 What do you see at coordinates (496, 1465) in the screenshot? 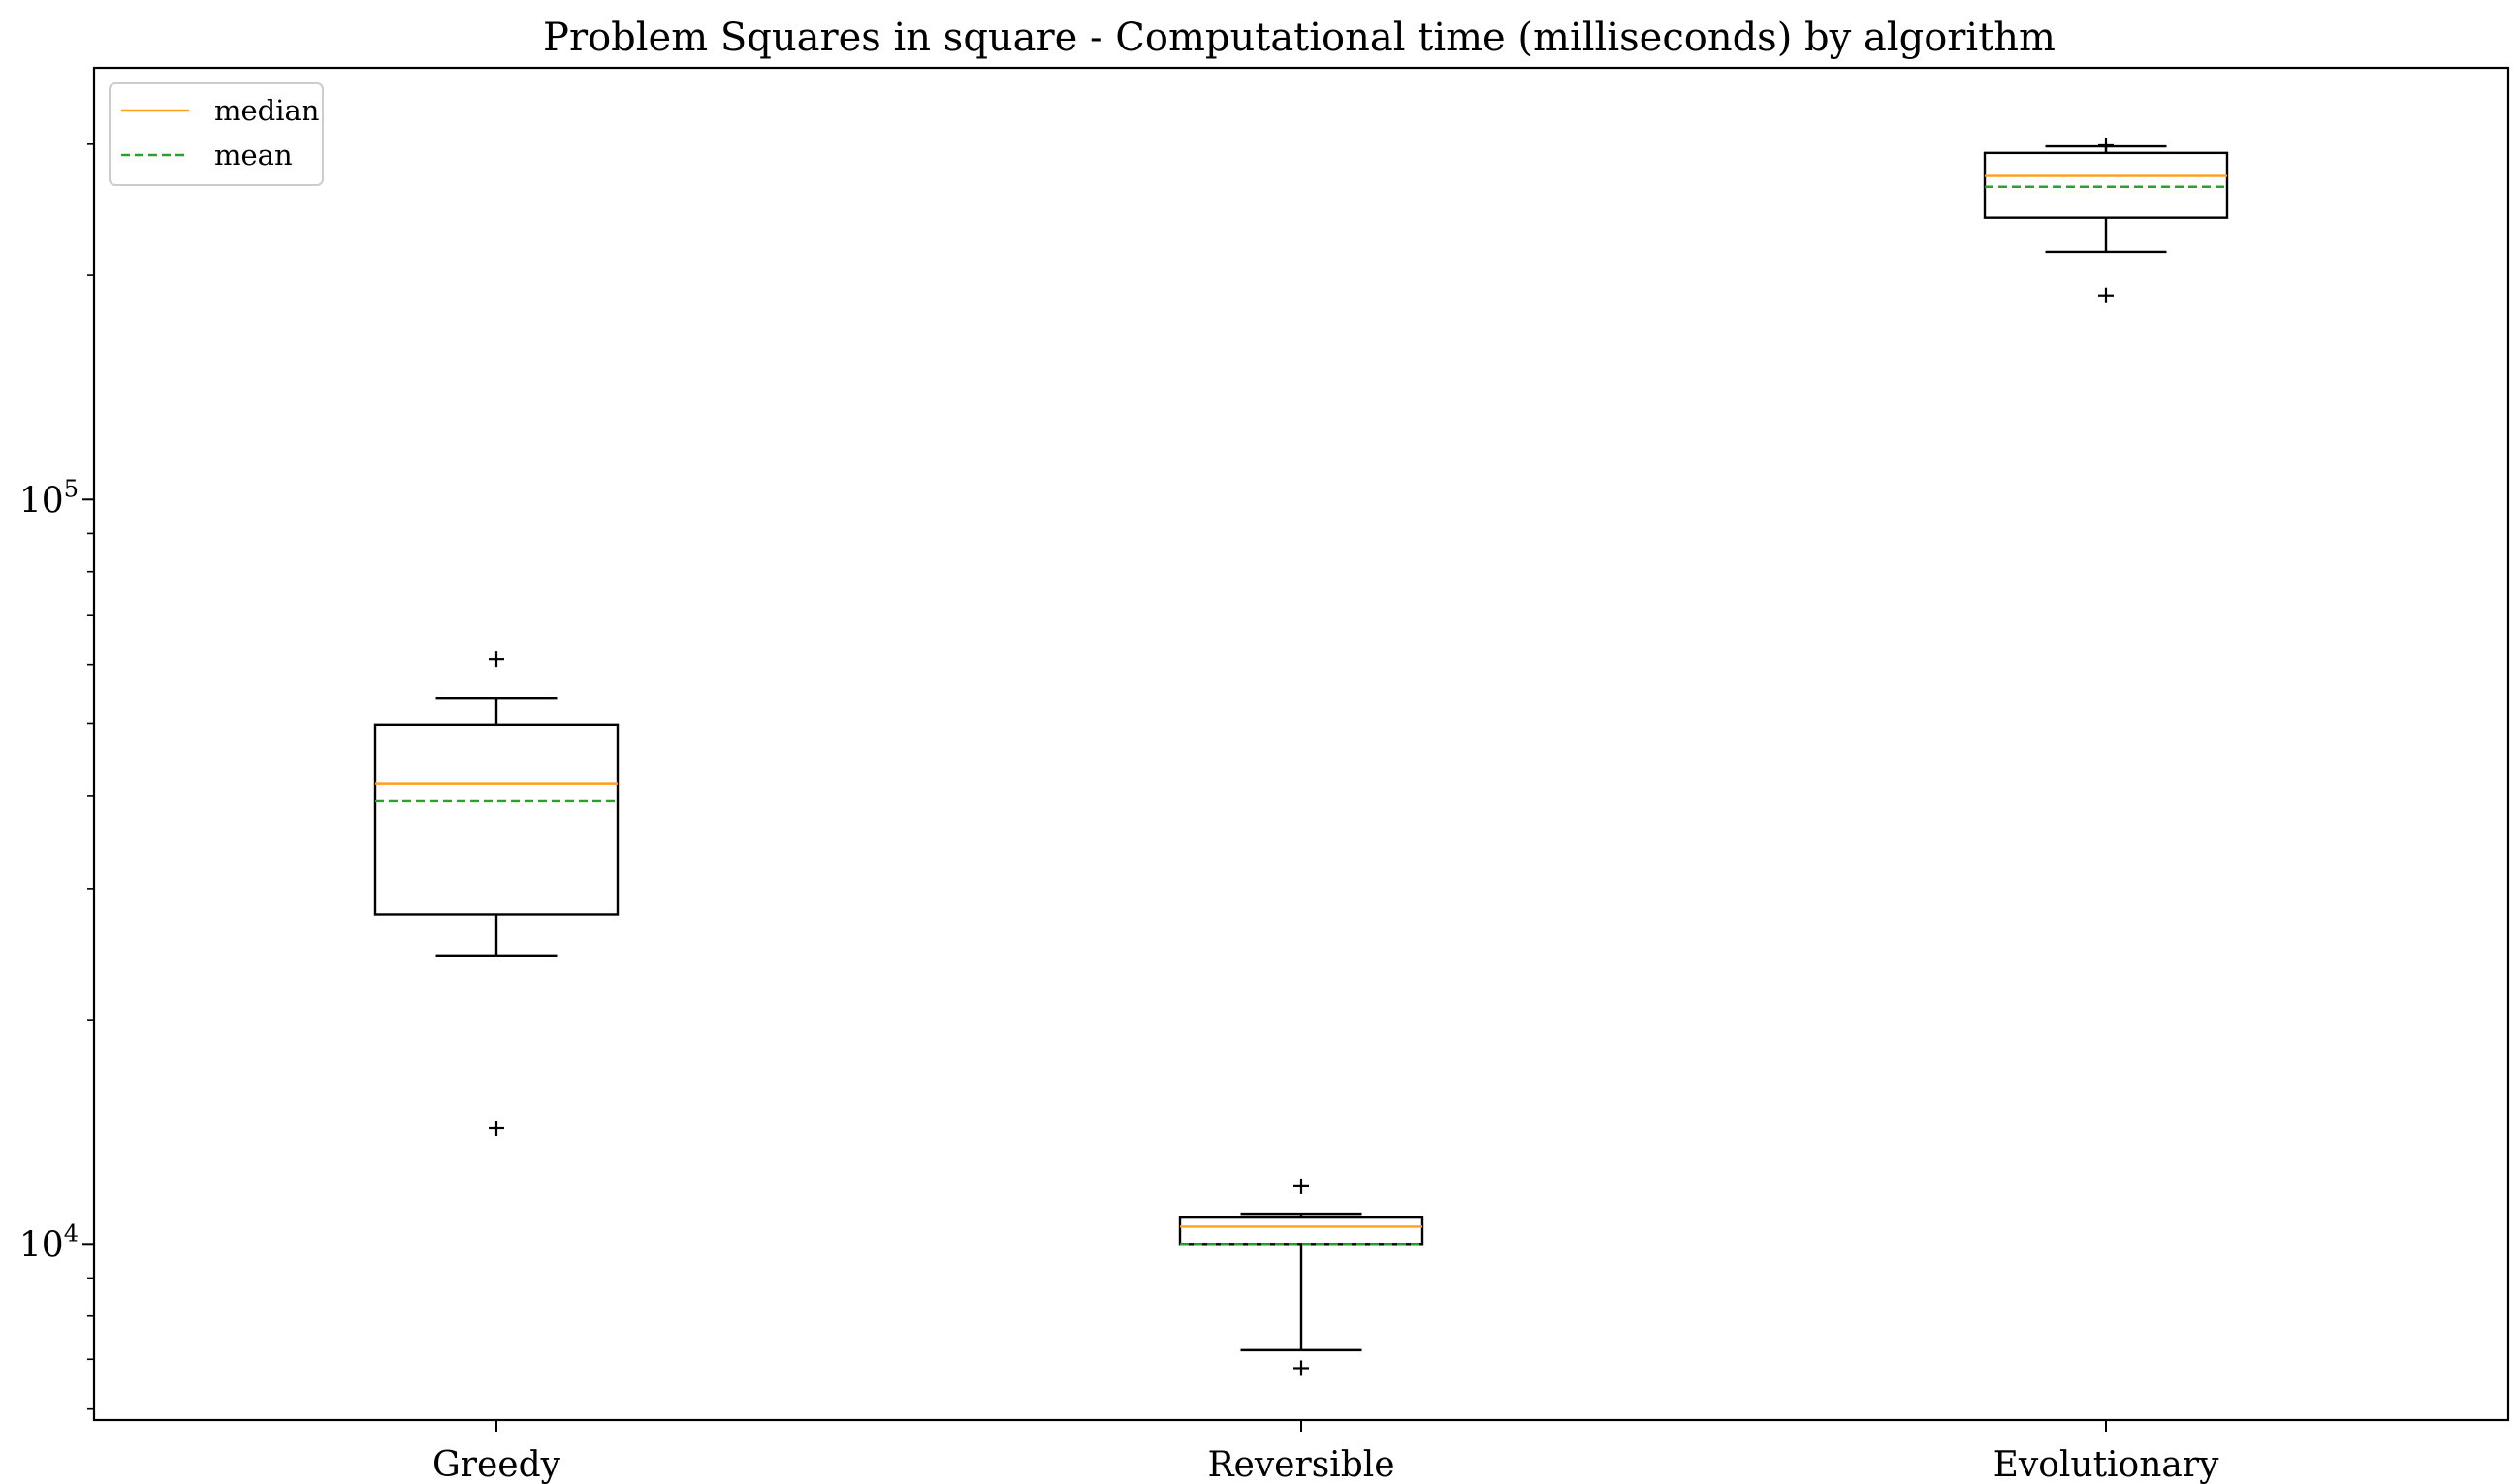
I see `x-tick-label: Greedy` at bounding box center [496, 1465].